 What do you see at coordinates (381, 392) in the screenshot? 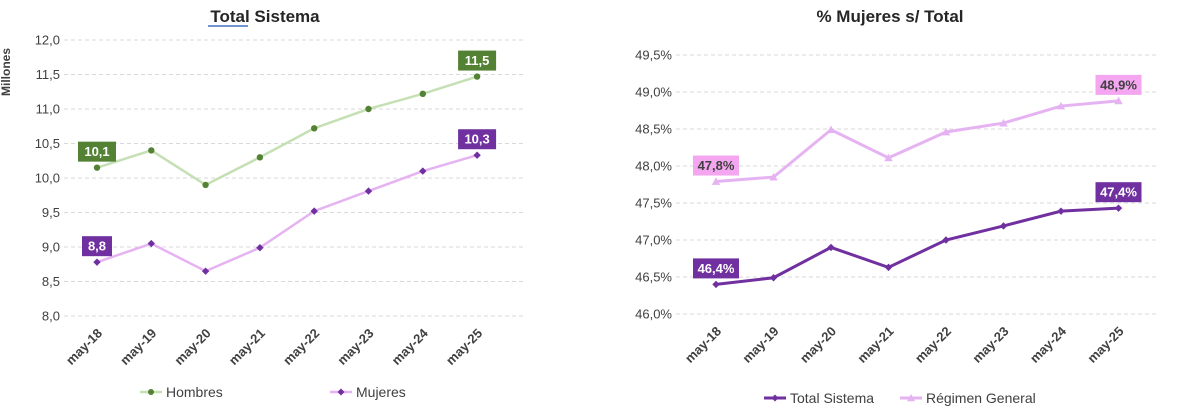
I see `legend-label: Mujeres` at bounding box center [381, 392].